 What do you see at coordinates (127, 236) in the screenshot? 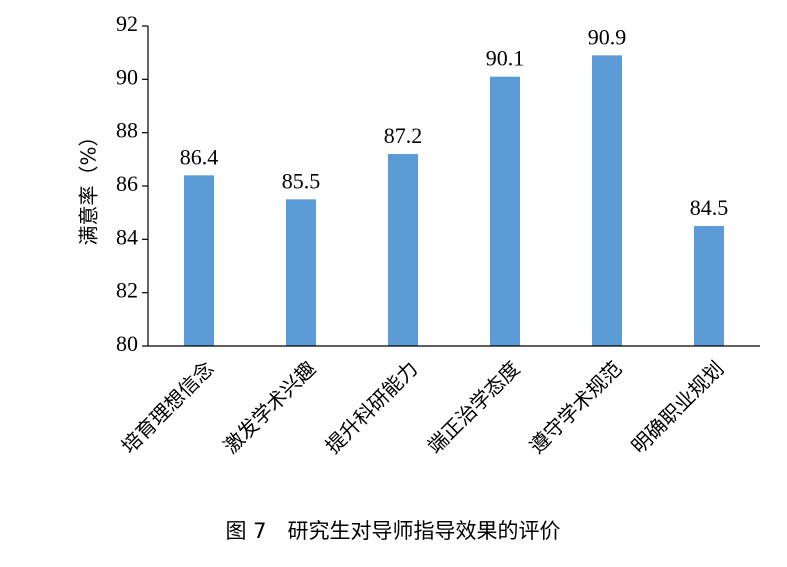
I see `y-tick-label: 84` at bounding box center [127, 236].